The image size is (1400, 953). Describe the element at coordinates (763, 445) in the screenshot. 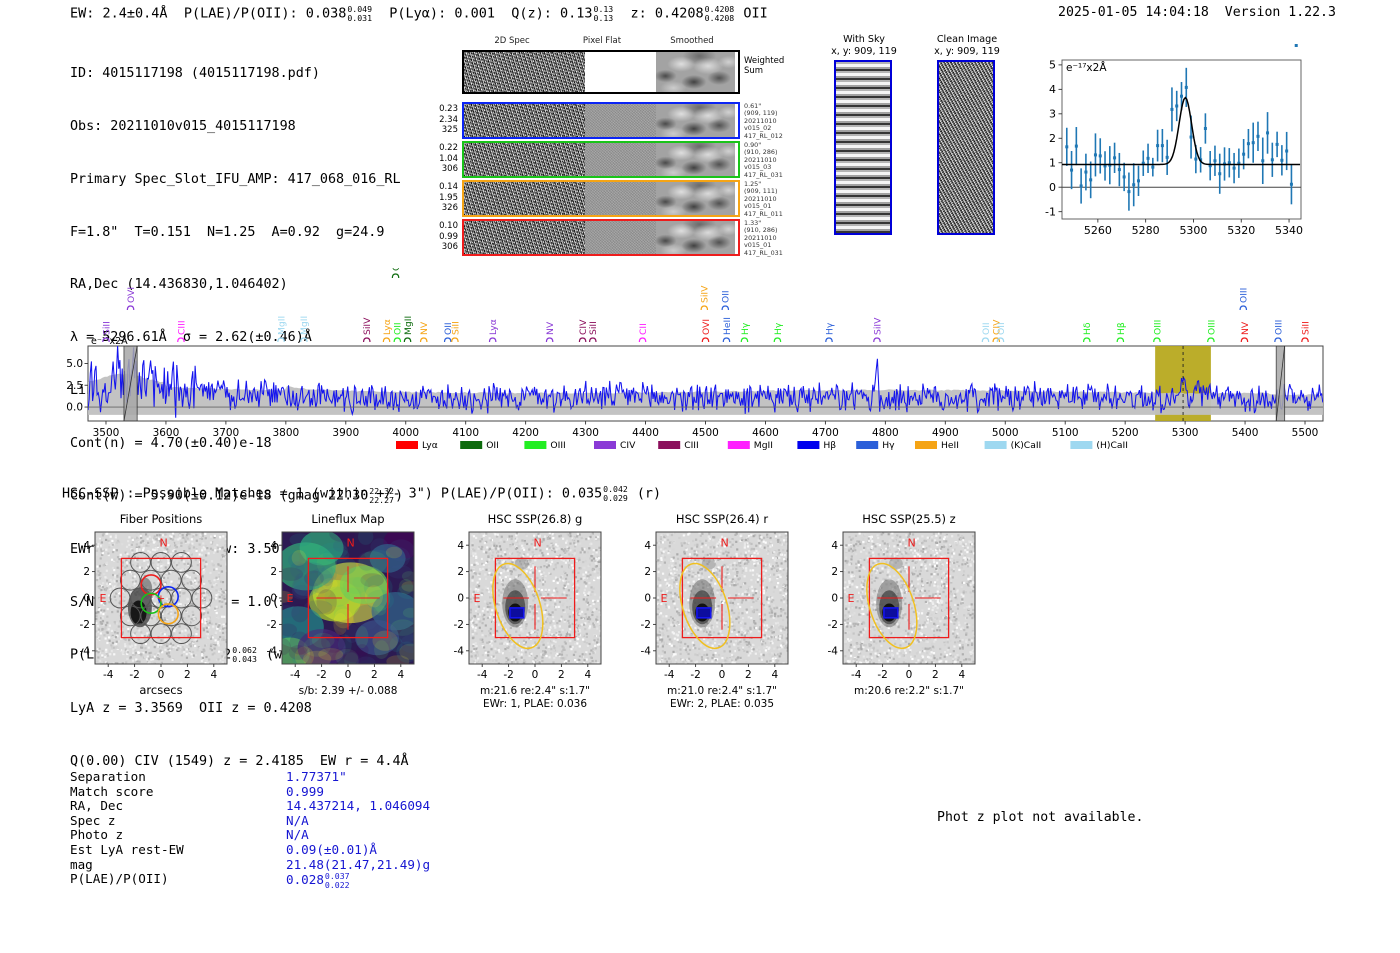

I see `legend-label: MgII` at that location.